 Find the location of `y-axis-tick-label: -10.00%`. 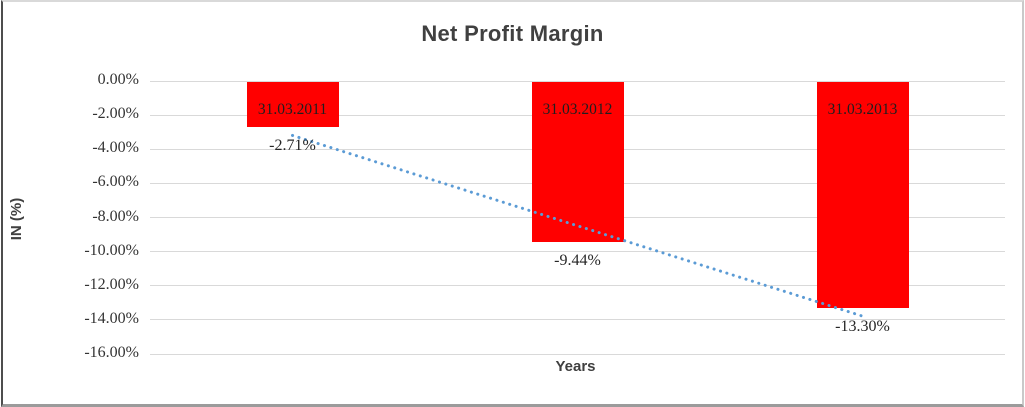

y-axis-tick-label: -10.00% is located at coordinates (111, 250).